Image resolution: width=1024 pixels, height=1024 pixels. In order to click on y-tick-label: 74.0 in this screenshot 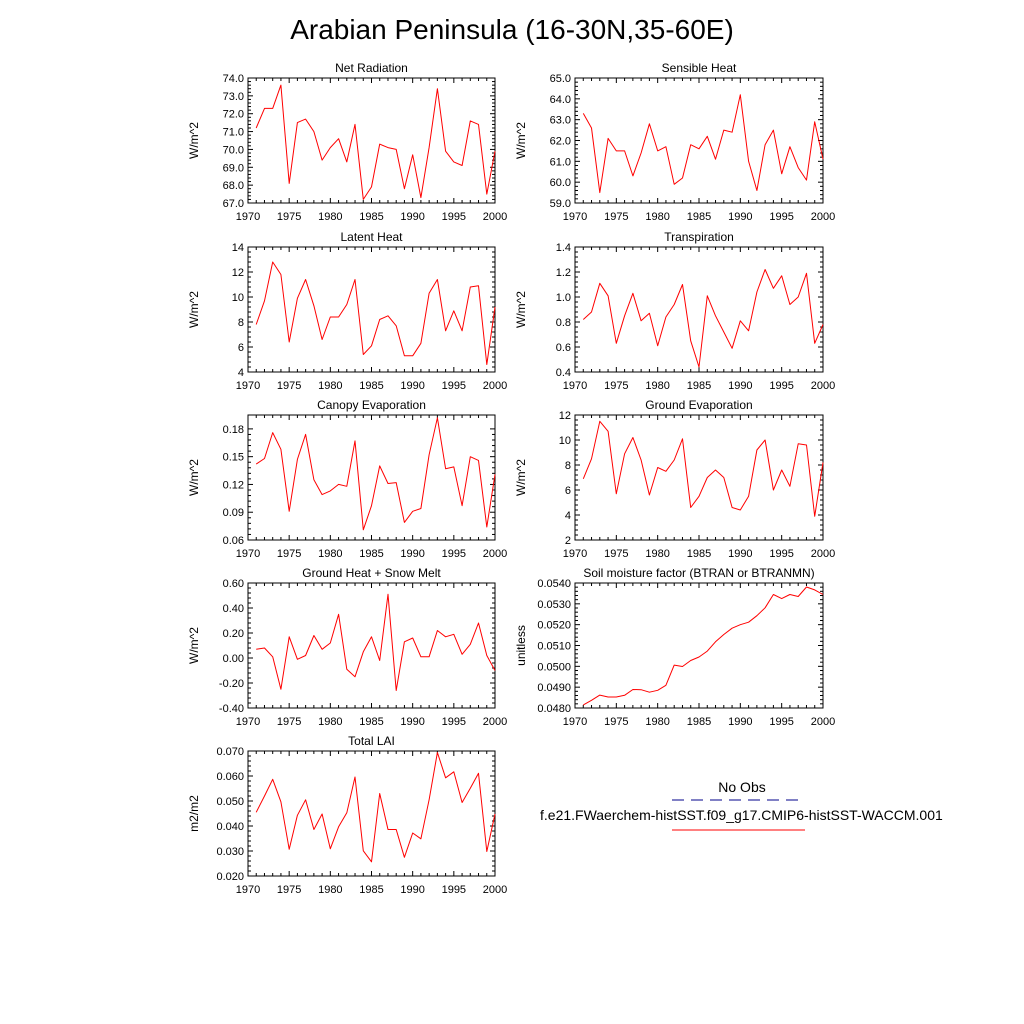, I will do `click(233, 79)`.